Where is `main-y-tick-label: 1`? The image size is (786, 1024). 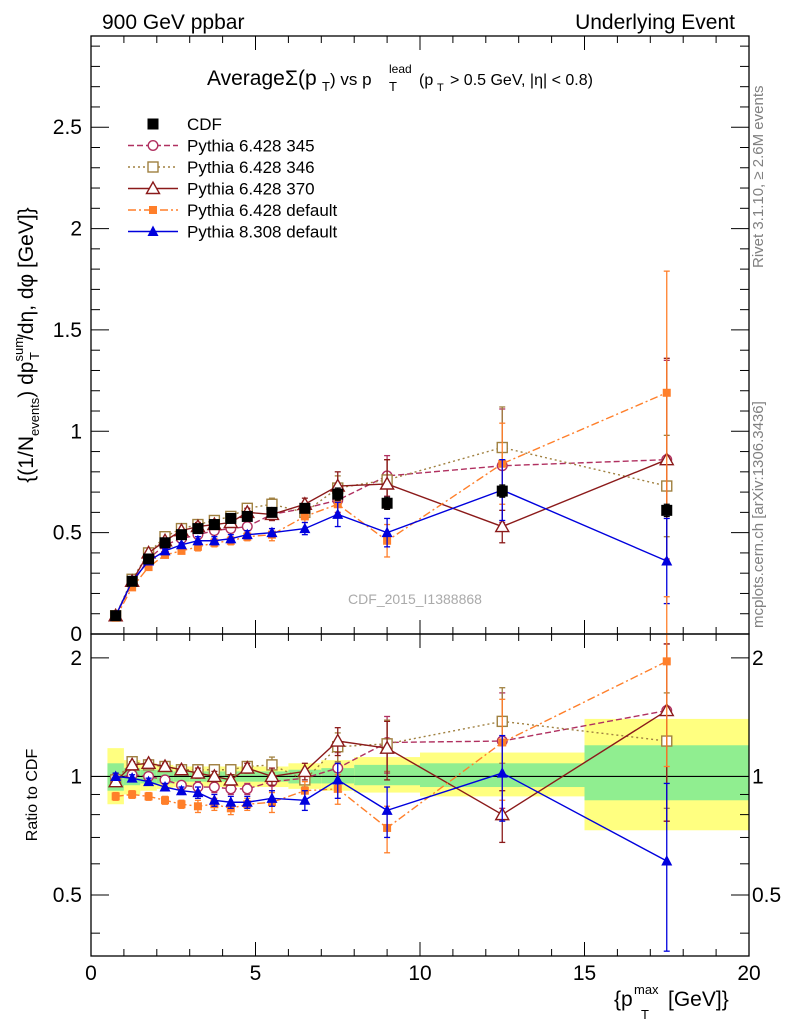
main-y-tick-label: 1 is located at coordinates (76, 431).